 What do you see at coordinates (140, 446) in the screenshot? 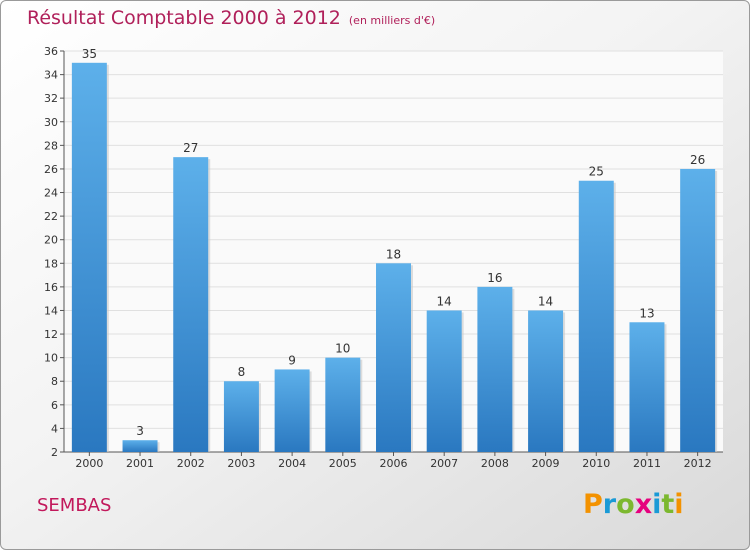
I see `bar-2001` at bounding box center [140, 446].